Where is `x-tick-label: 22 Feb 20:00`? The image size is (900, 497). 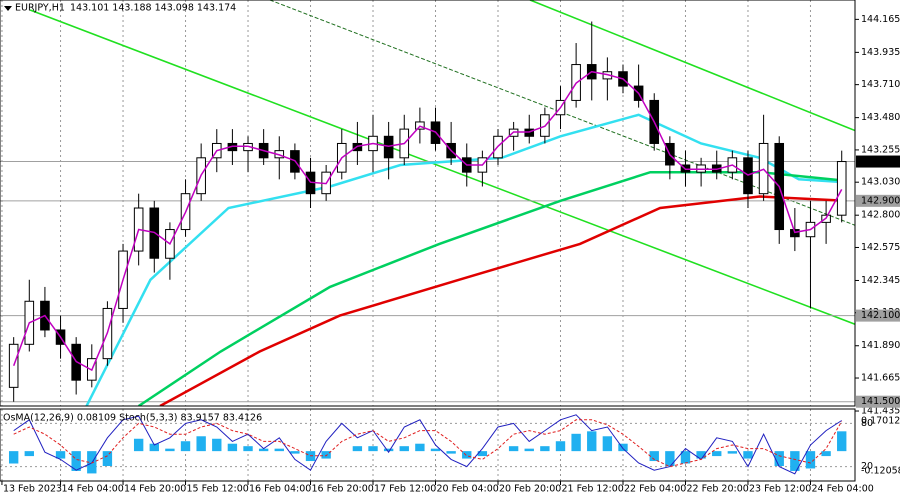
x-tick-label: 22 Feb 20:00 is located at coordinates (717, 489).